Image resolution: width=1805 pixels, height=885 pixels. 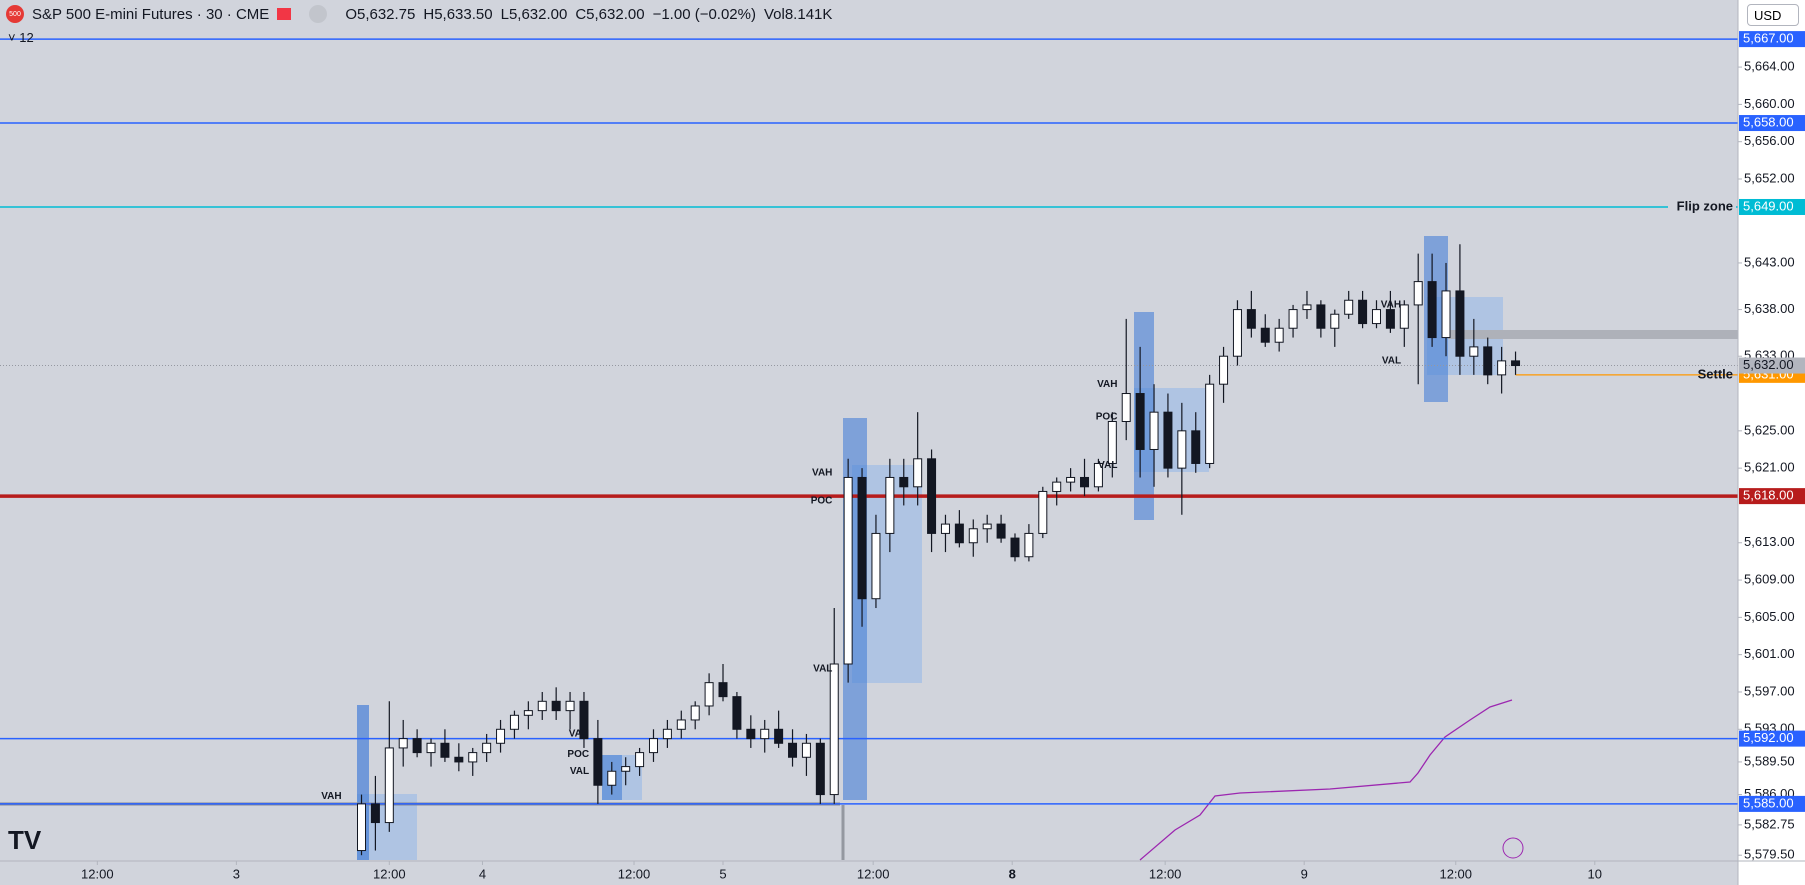 I want to click on y-tick-label: 5,579.50, so click(x=1769, y=854).